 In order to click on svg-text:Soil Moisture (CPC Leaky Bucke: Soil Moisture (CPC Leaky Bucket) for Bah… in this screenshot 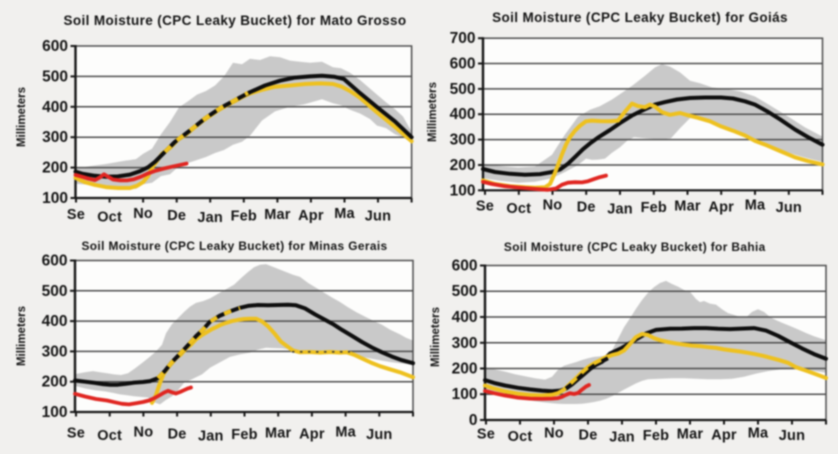, I will do `click(635, 247)`.